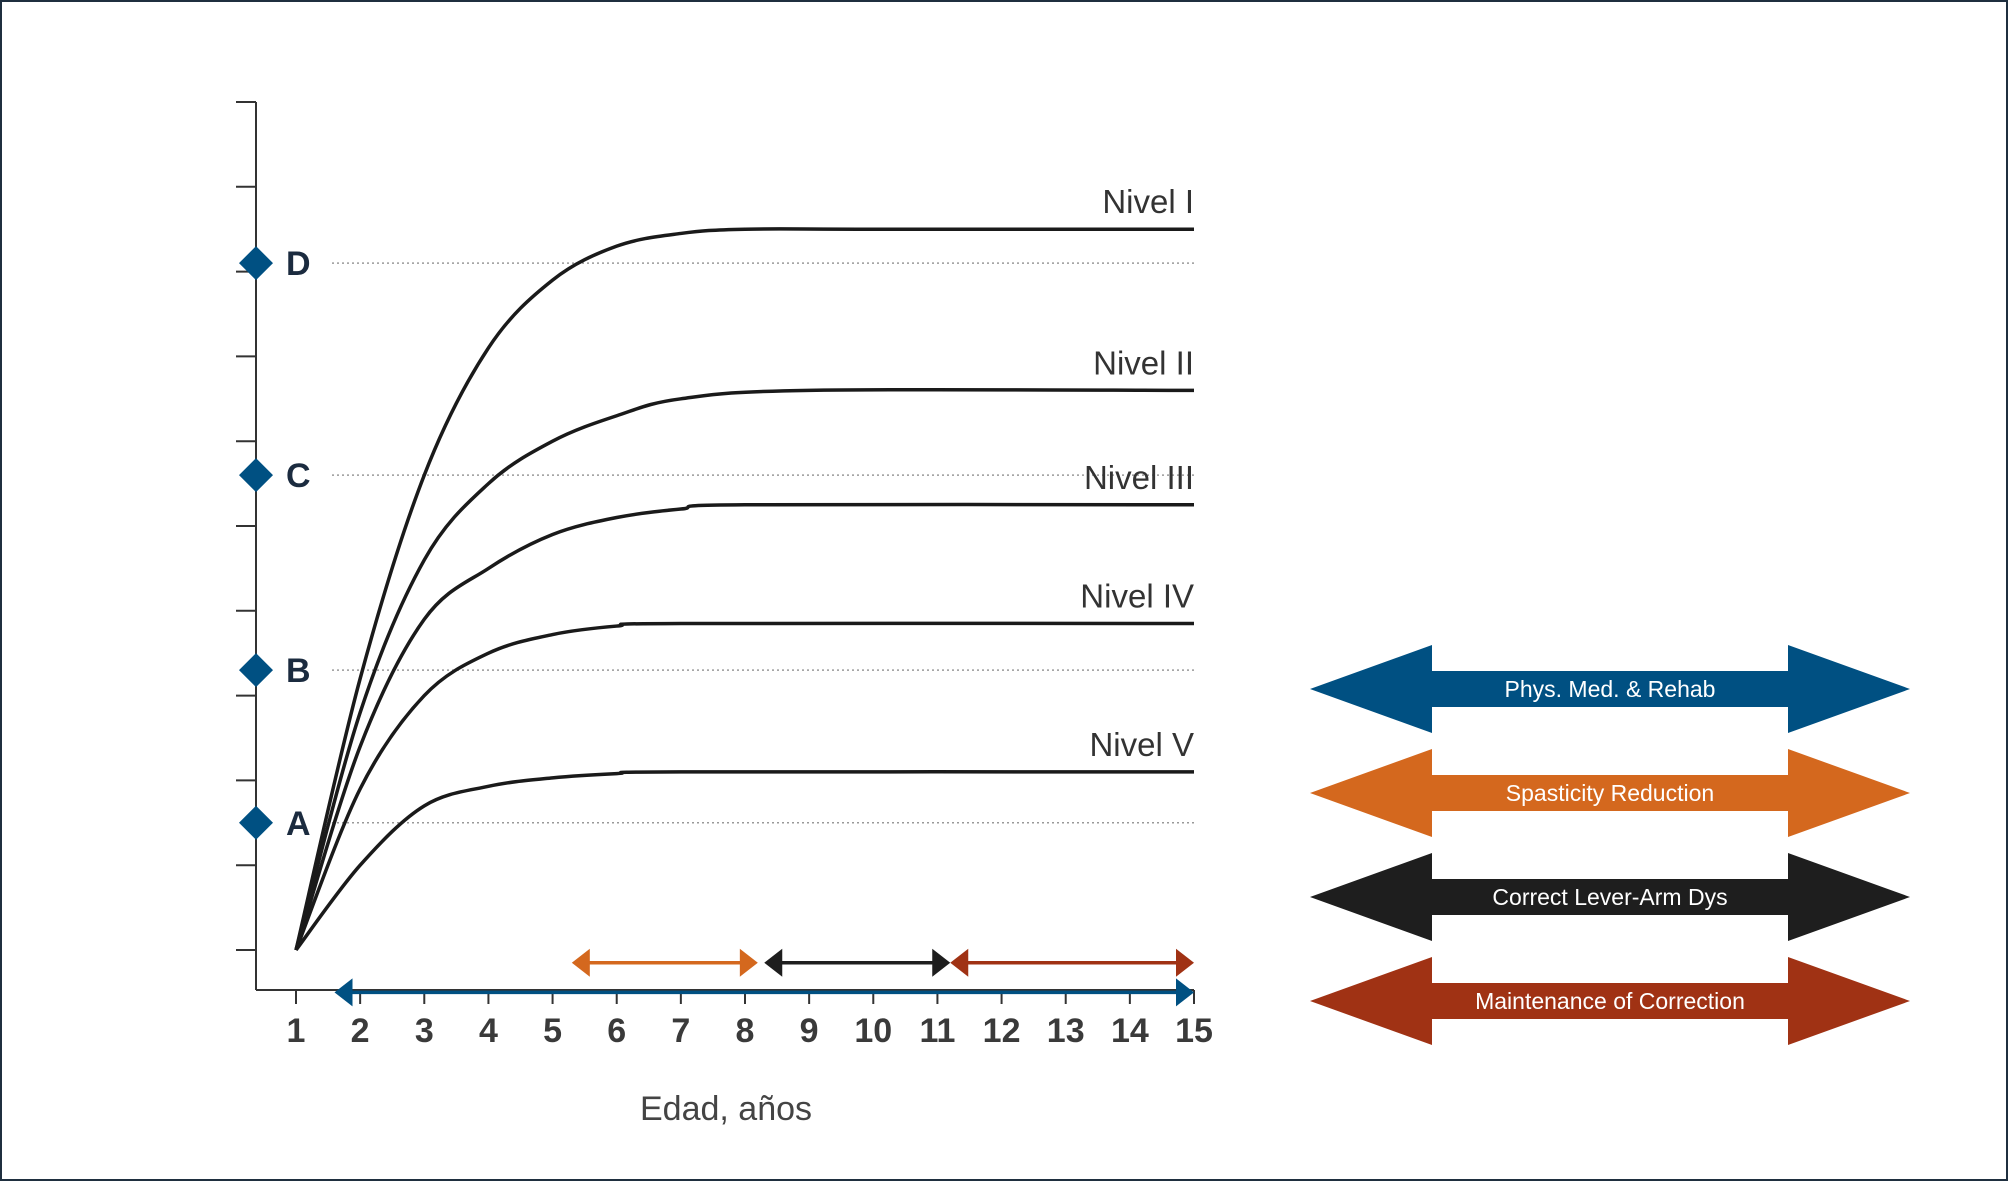  What do you see at coordinates (1002, 1031) in the screenshot?
I see `x-tick-label: 12` at bounding box center [1002, 1031].